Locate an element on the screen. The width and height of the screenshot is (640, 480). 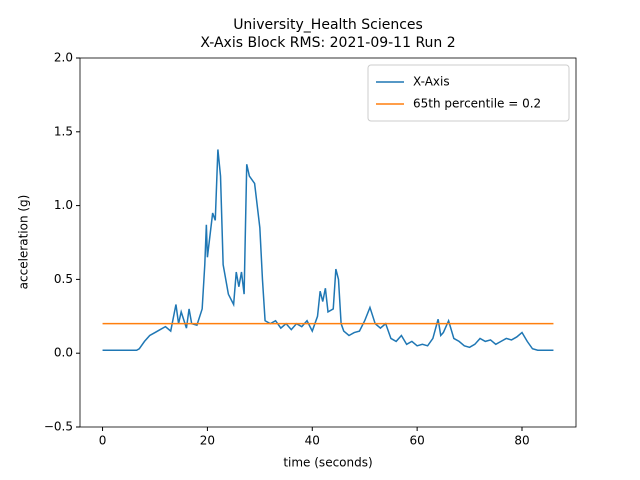
y-tick-label: 1.0 is located at coordinates (63, 205).